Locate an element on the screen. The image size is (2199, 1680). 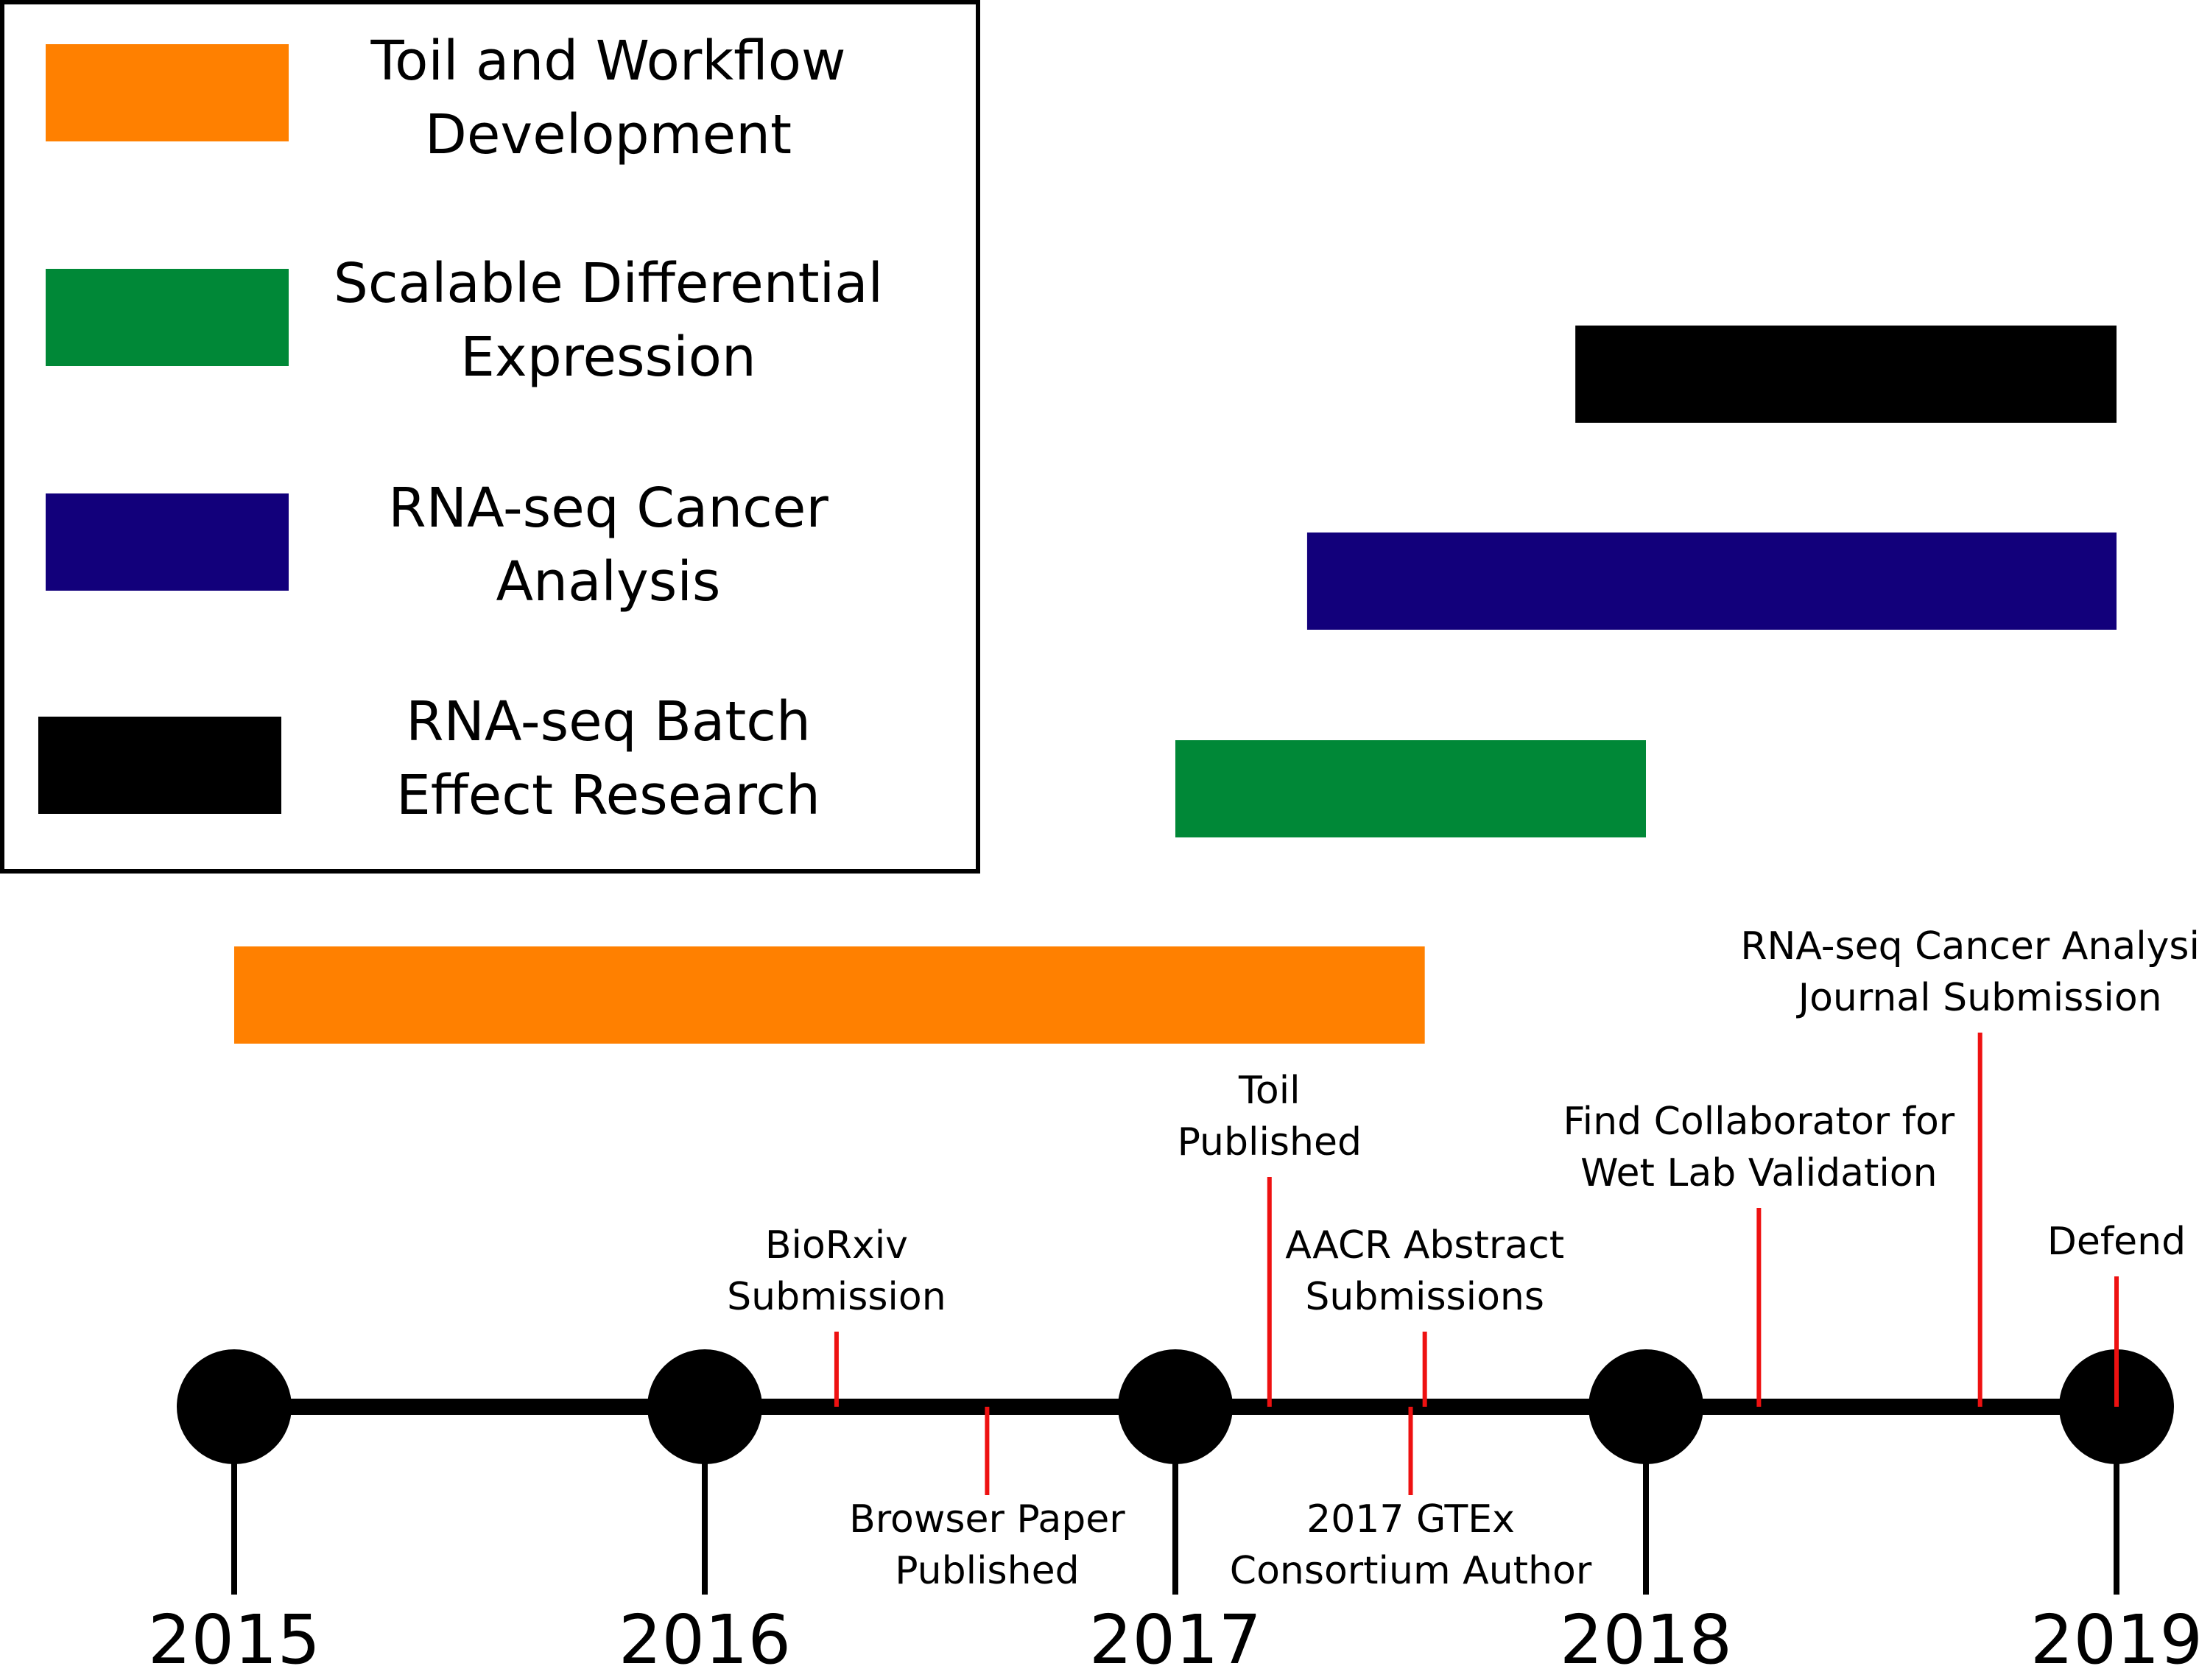
event-label: Defend is located at coordinates (2116, 1242).